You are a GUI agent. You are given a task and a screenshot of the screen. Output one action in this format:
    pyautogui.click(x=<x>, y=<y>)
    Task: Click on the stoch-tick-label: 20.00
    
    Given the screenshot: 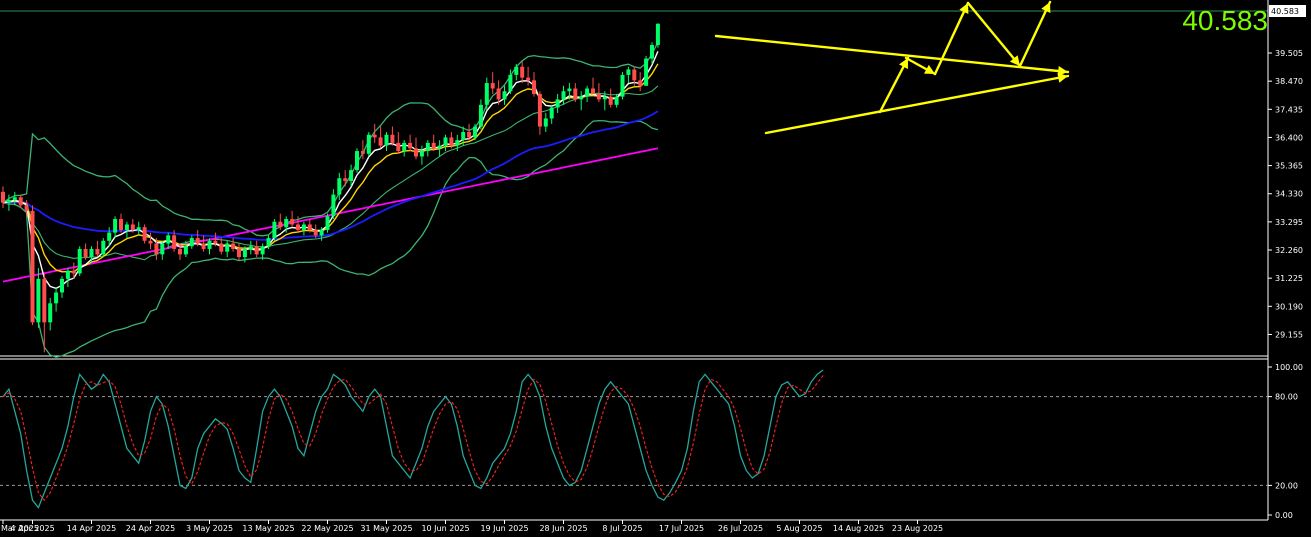 What is the action you would take?
    pyautogui.click(x=1286, y=485)
    